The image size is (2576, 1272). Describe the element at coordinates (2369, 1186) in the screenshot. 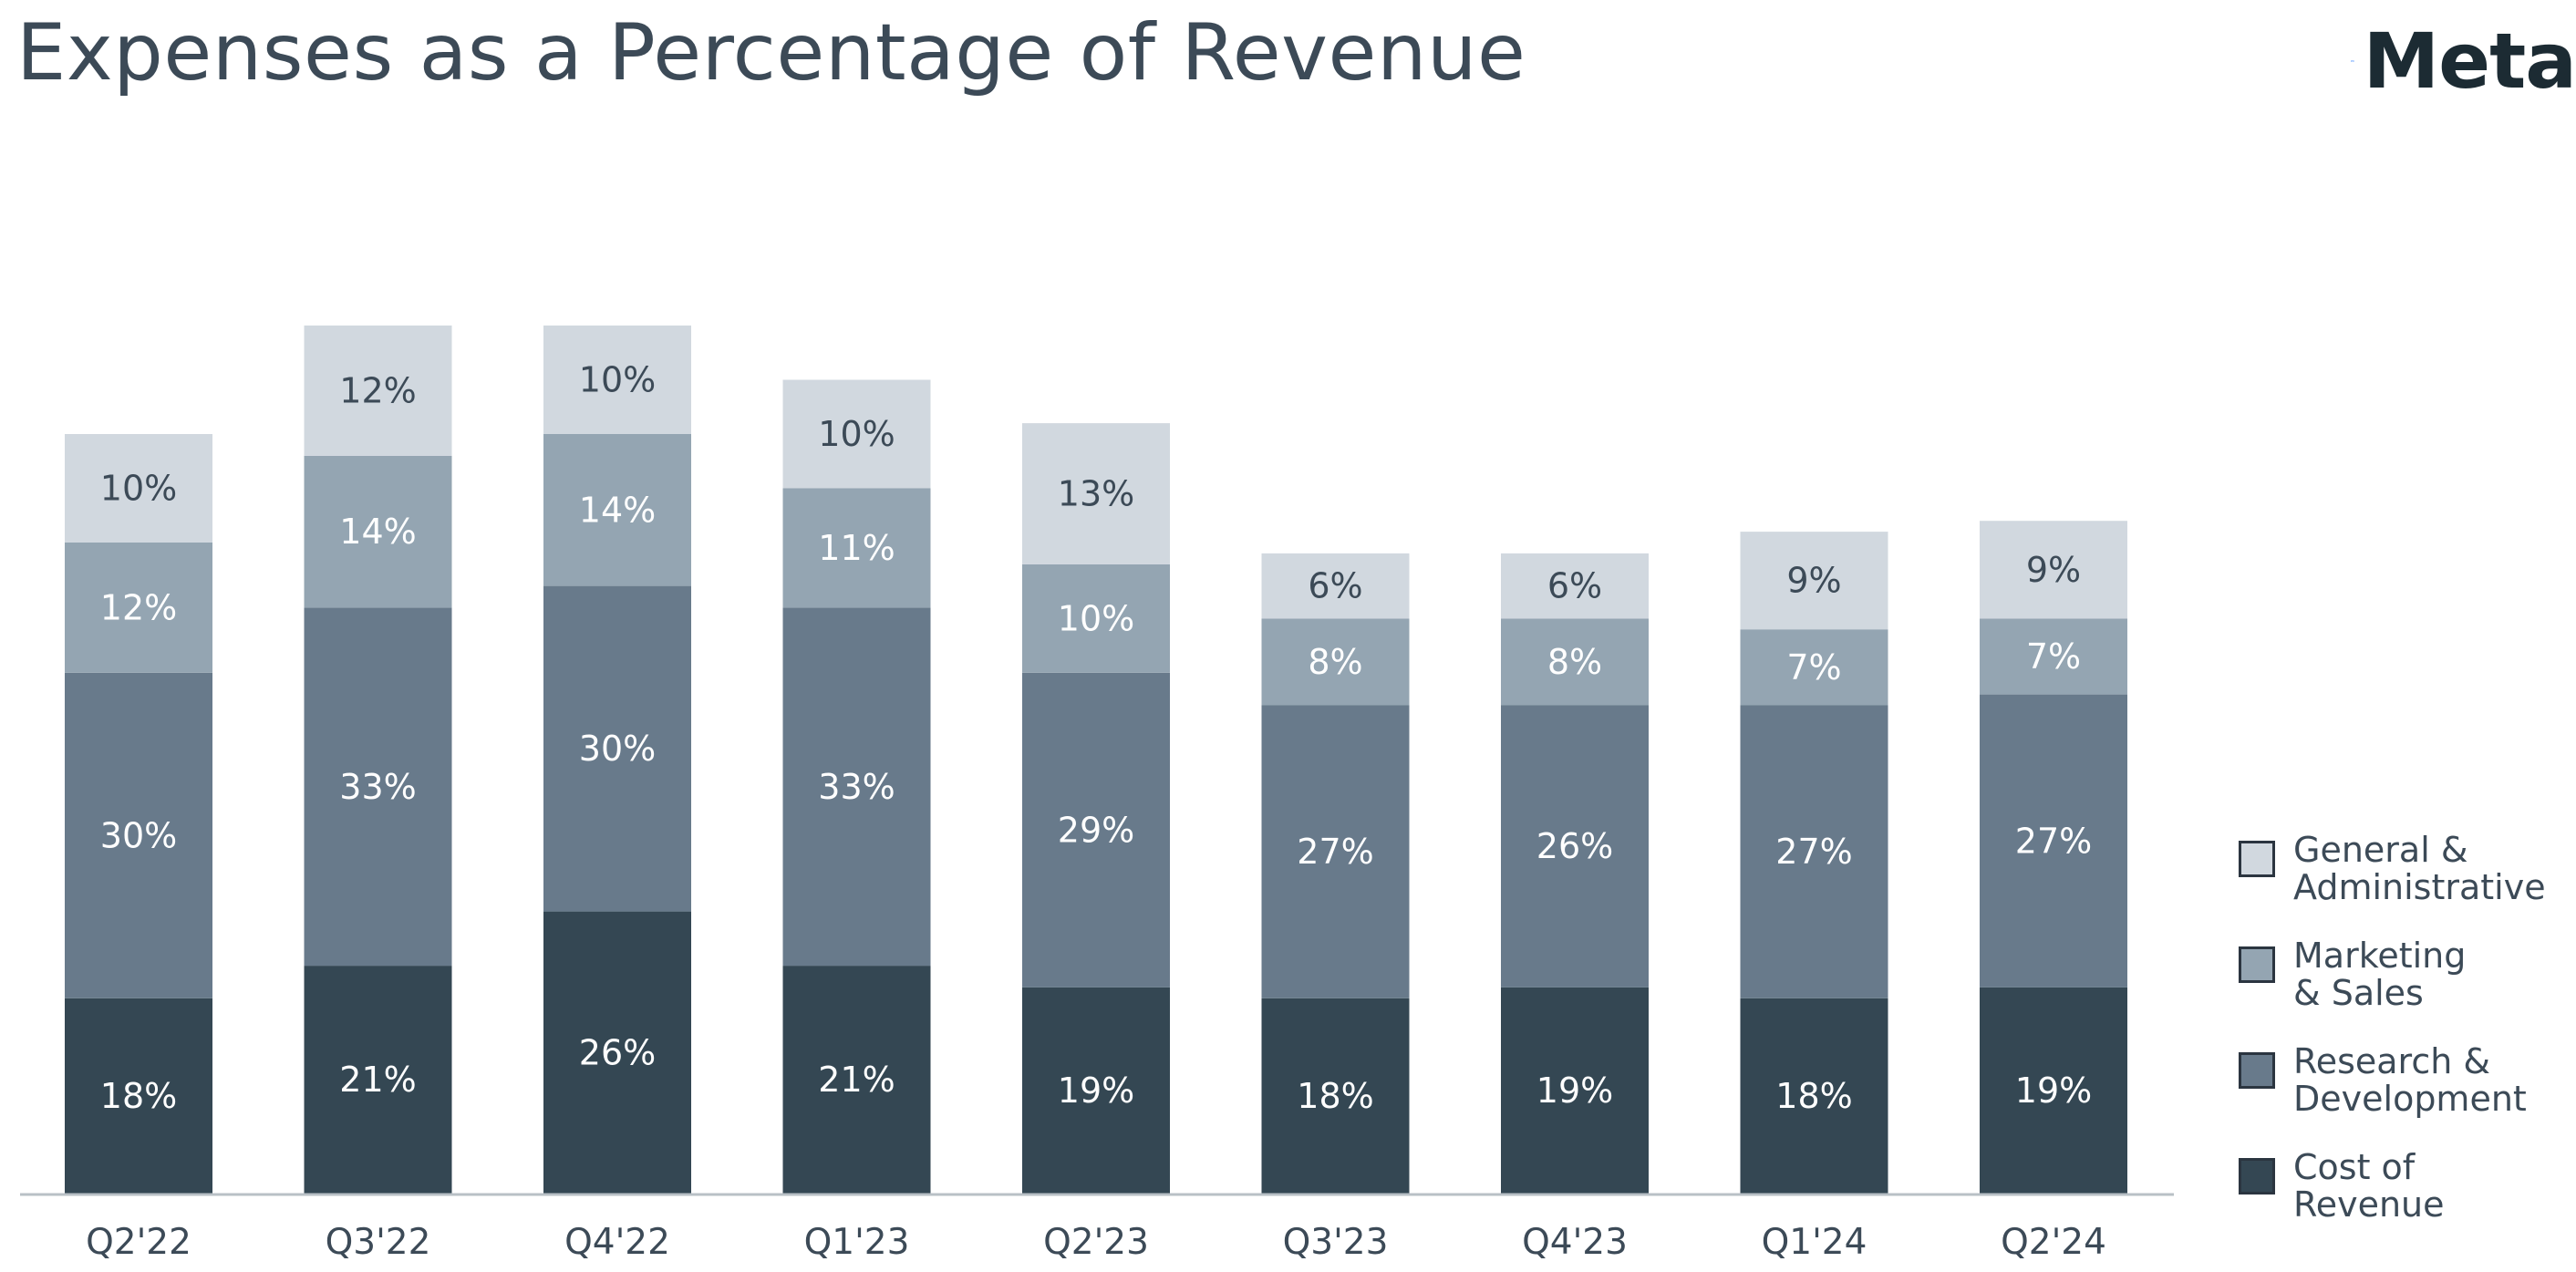

I see `legend-label: Cost of Revenue` at that location.